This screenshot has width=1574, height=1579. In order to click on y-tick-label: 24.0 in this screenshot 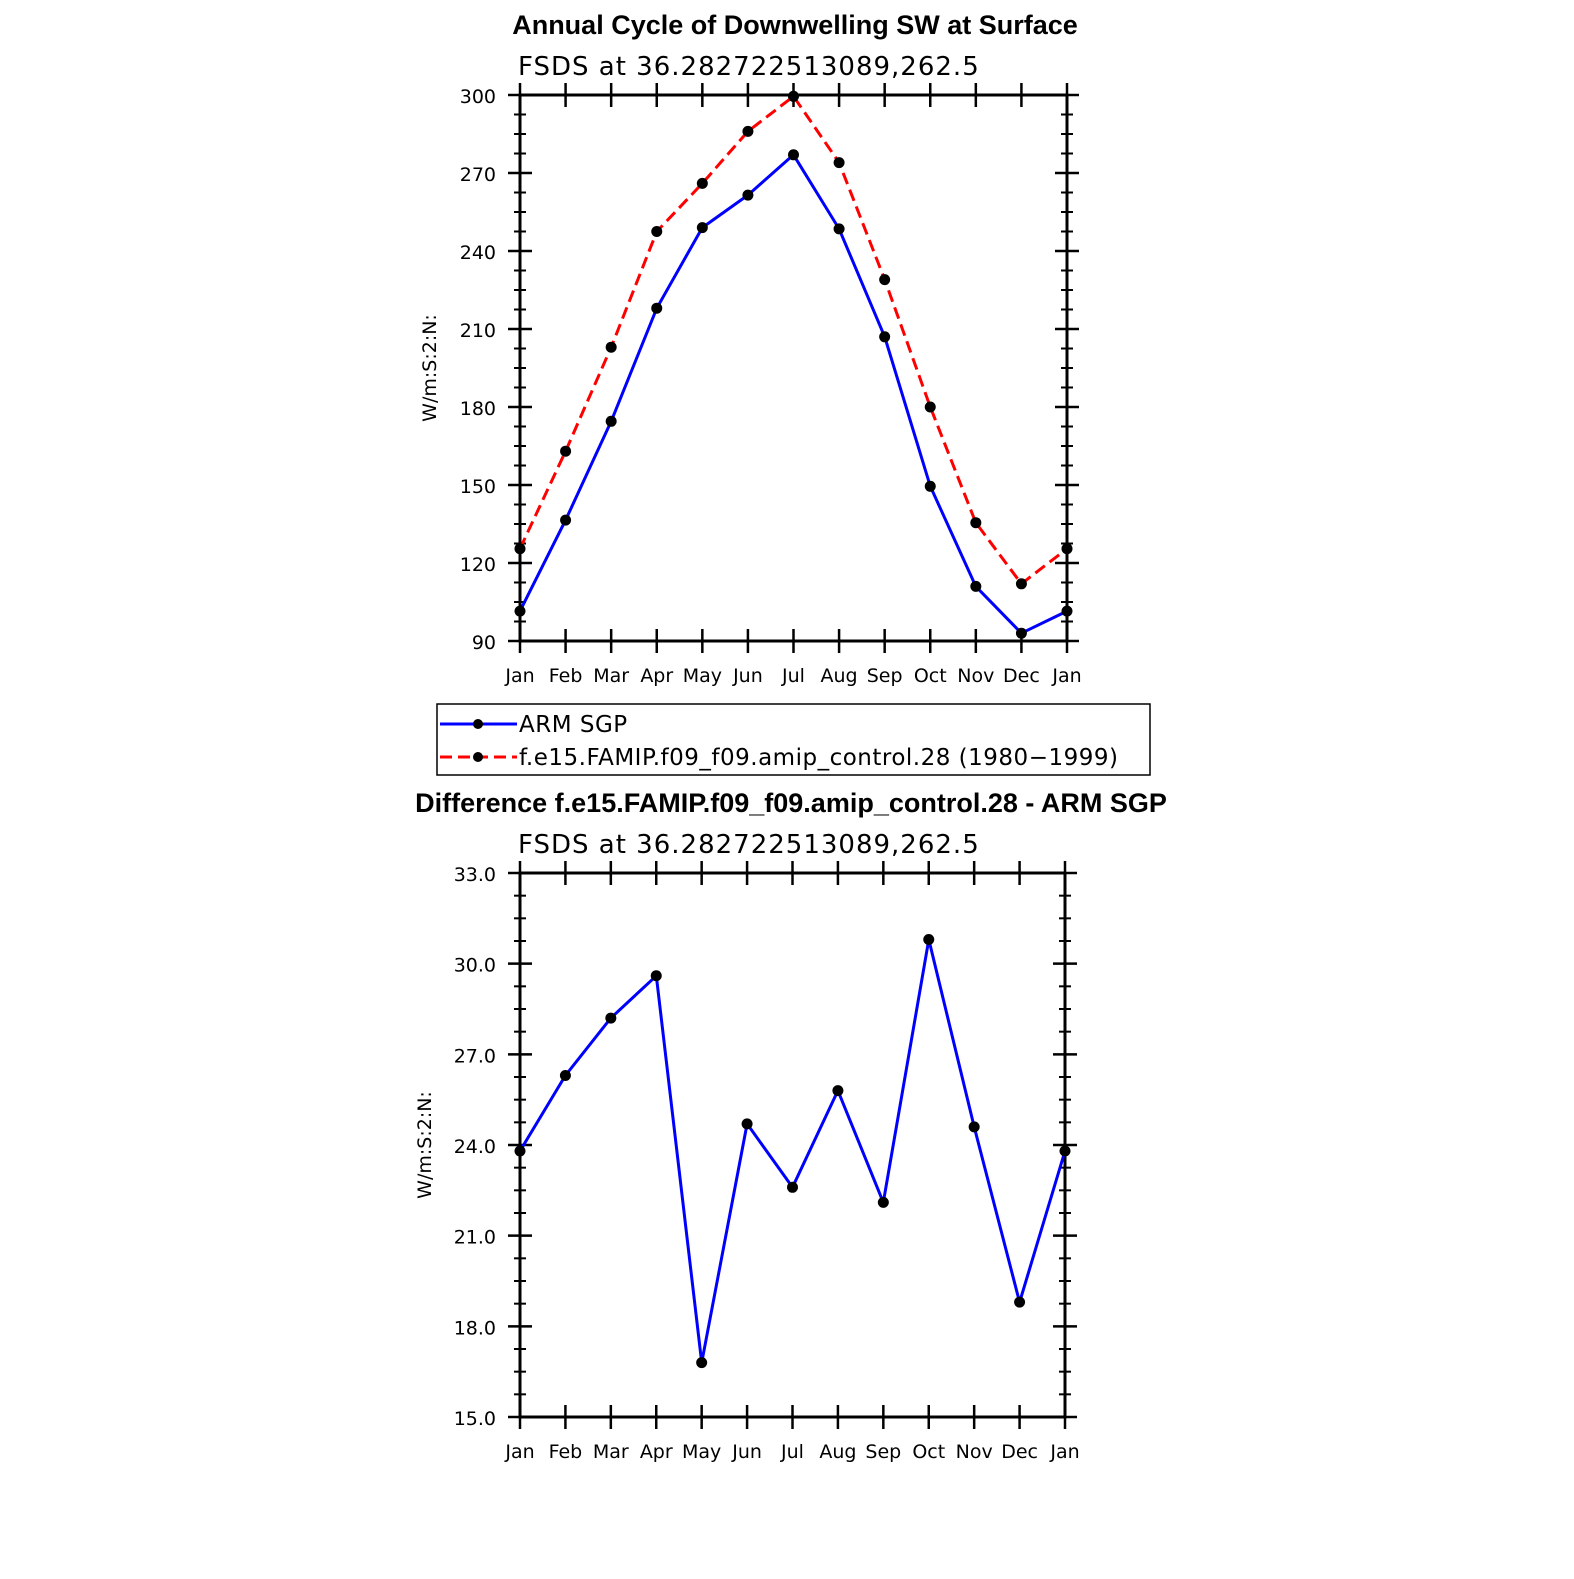, I will do `click(475, 1147)`.